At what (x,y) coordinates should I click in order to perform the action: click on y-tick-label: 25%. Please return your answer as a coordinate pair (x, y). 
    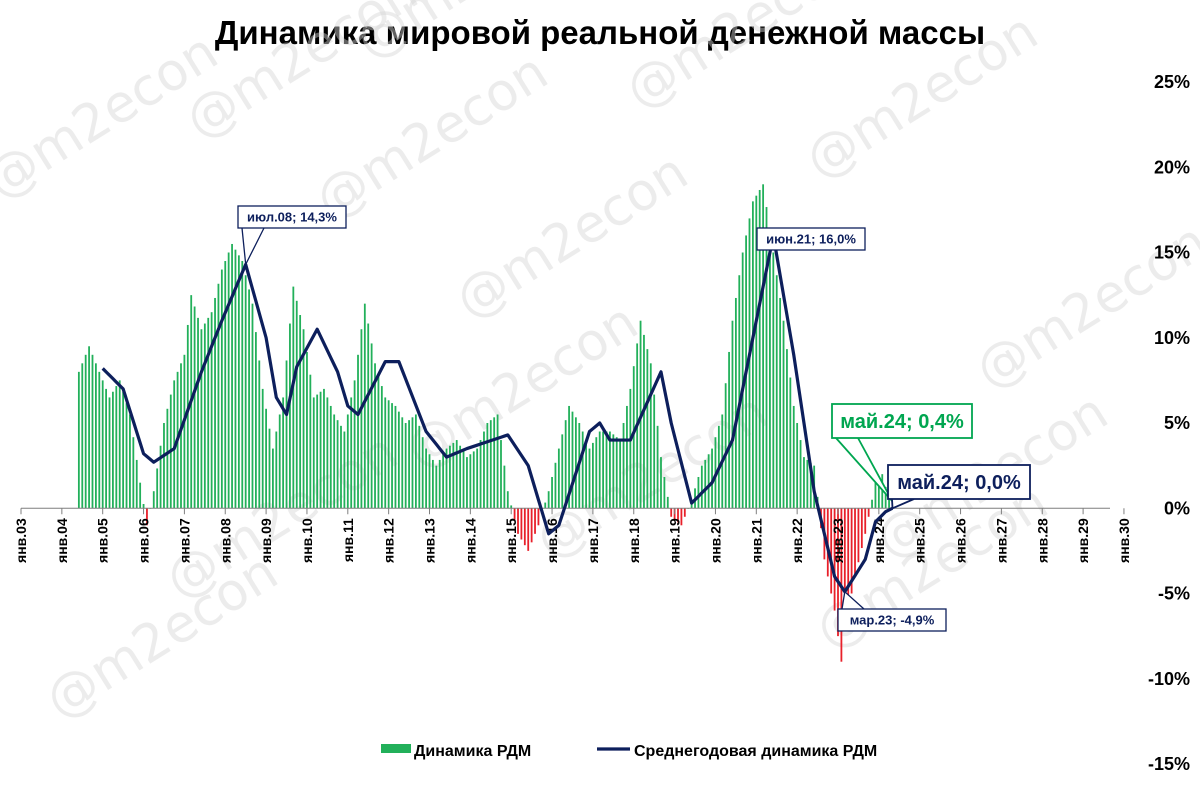
    Looking at the image, I should click on (1172, 82).